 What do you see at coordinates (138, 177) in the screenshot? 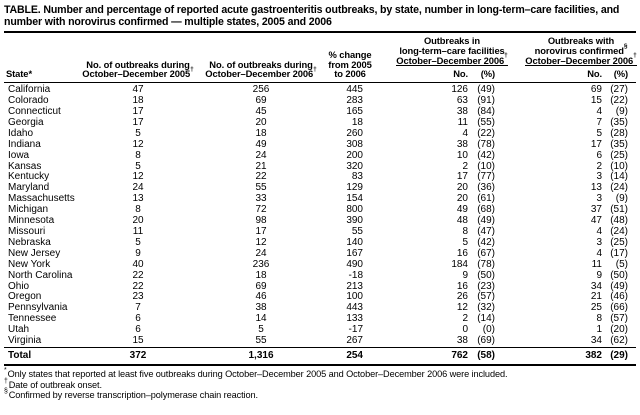
I see `outbreaks-2005-cell: 12` at bounding box center [138, 177].